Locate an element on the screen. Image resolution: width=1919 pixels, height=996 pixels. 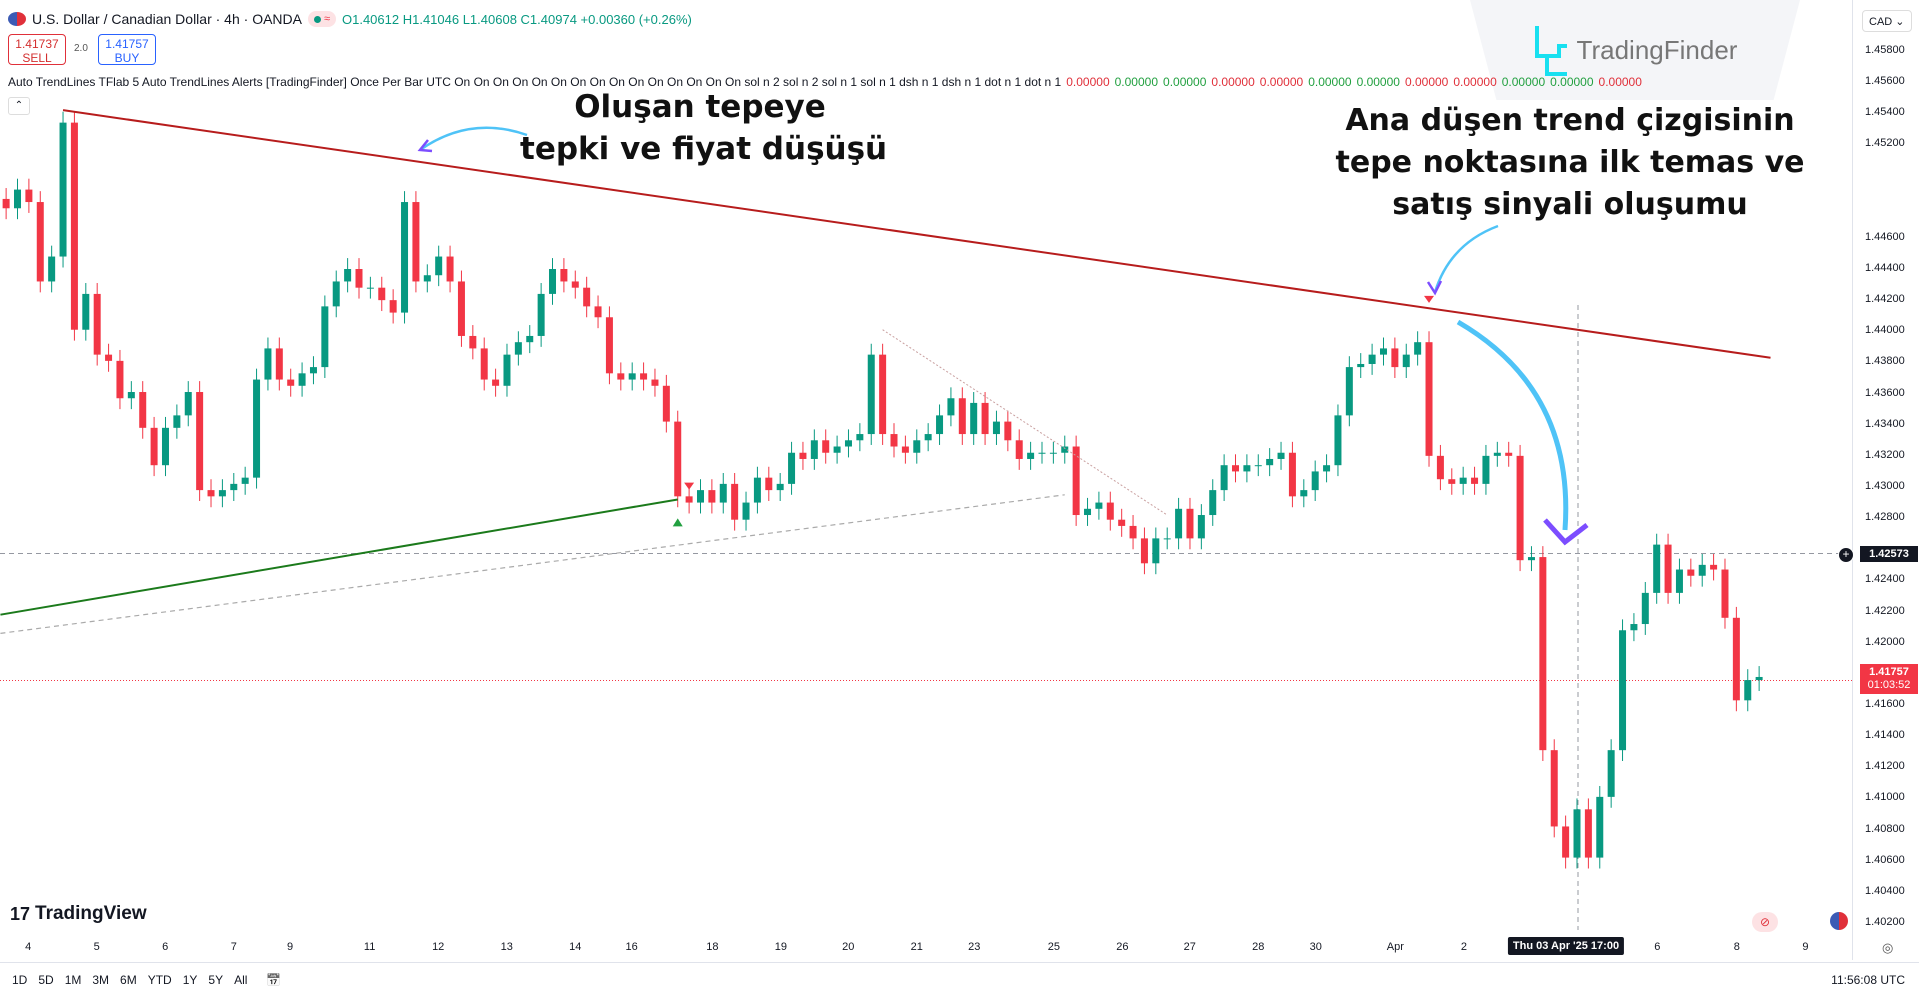
price-tick: 1.41000 is located at coordinates (1885, 797).